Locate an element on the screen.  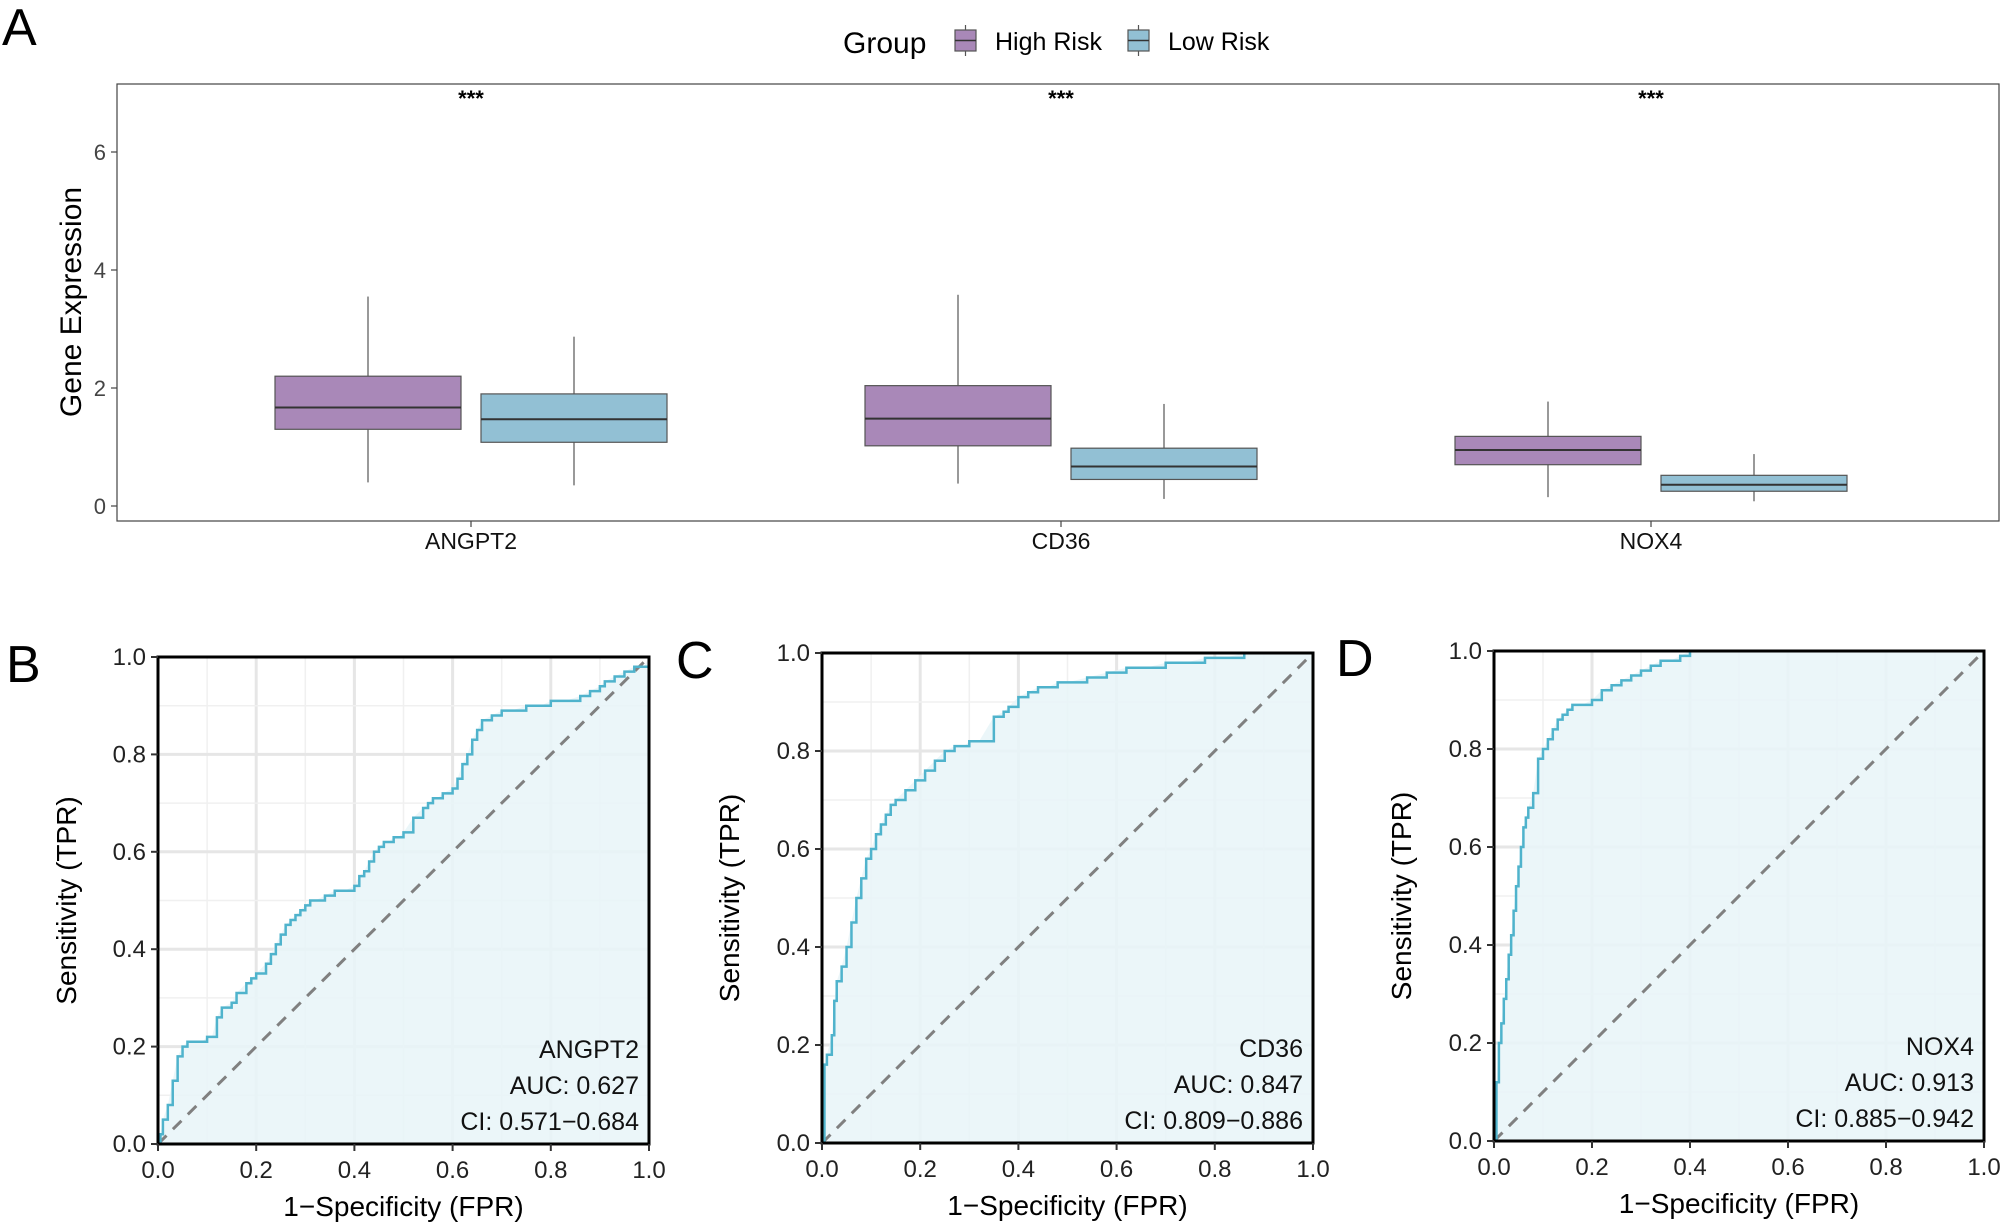
legend-label-high-risk: High Risk is located at coordinates (1048, 42).